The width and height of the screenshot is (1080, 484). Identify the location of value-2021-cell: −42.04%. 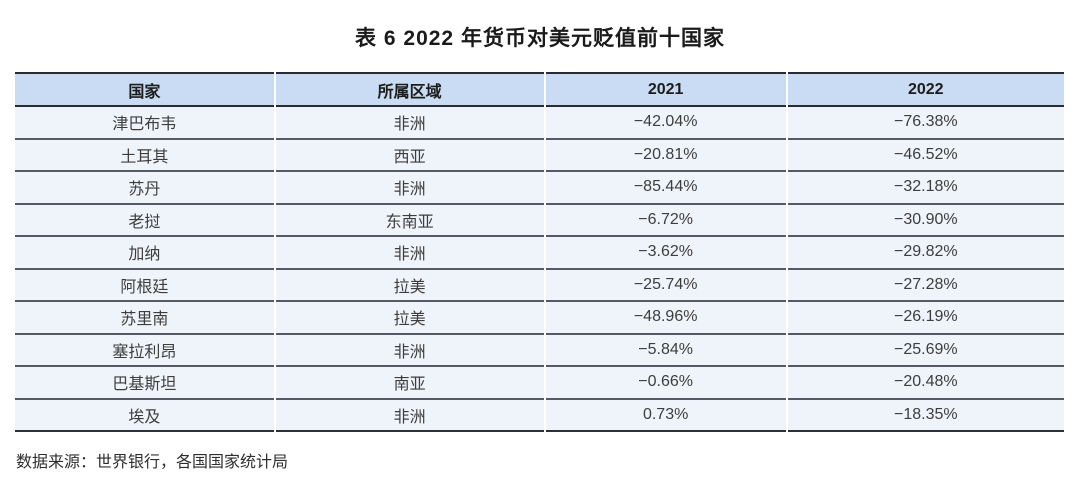
(665, 123).